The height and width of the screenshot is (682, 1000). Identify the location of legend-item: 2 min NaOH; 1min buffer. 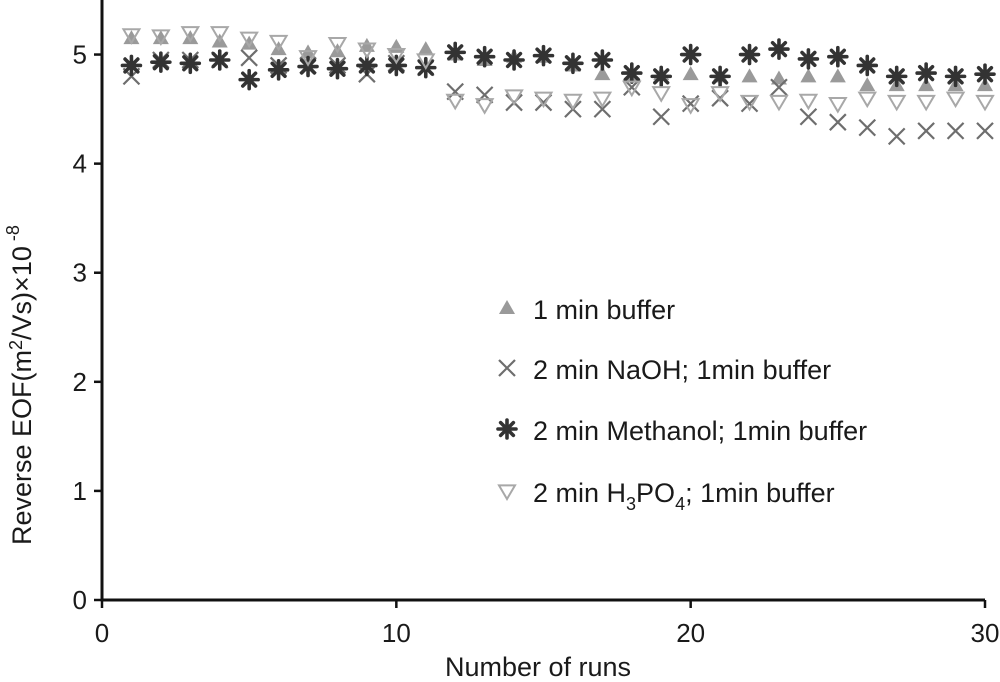
(664, 370).